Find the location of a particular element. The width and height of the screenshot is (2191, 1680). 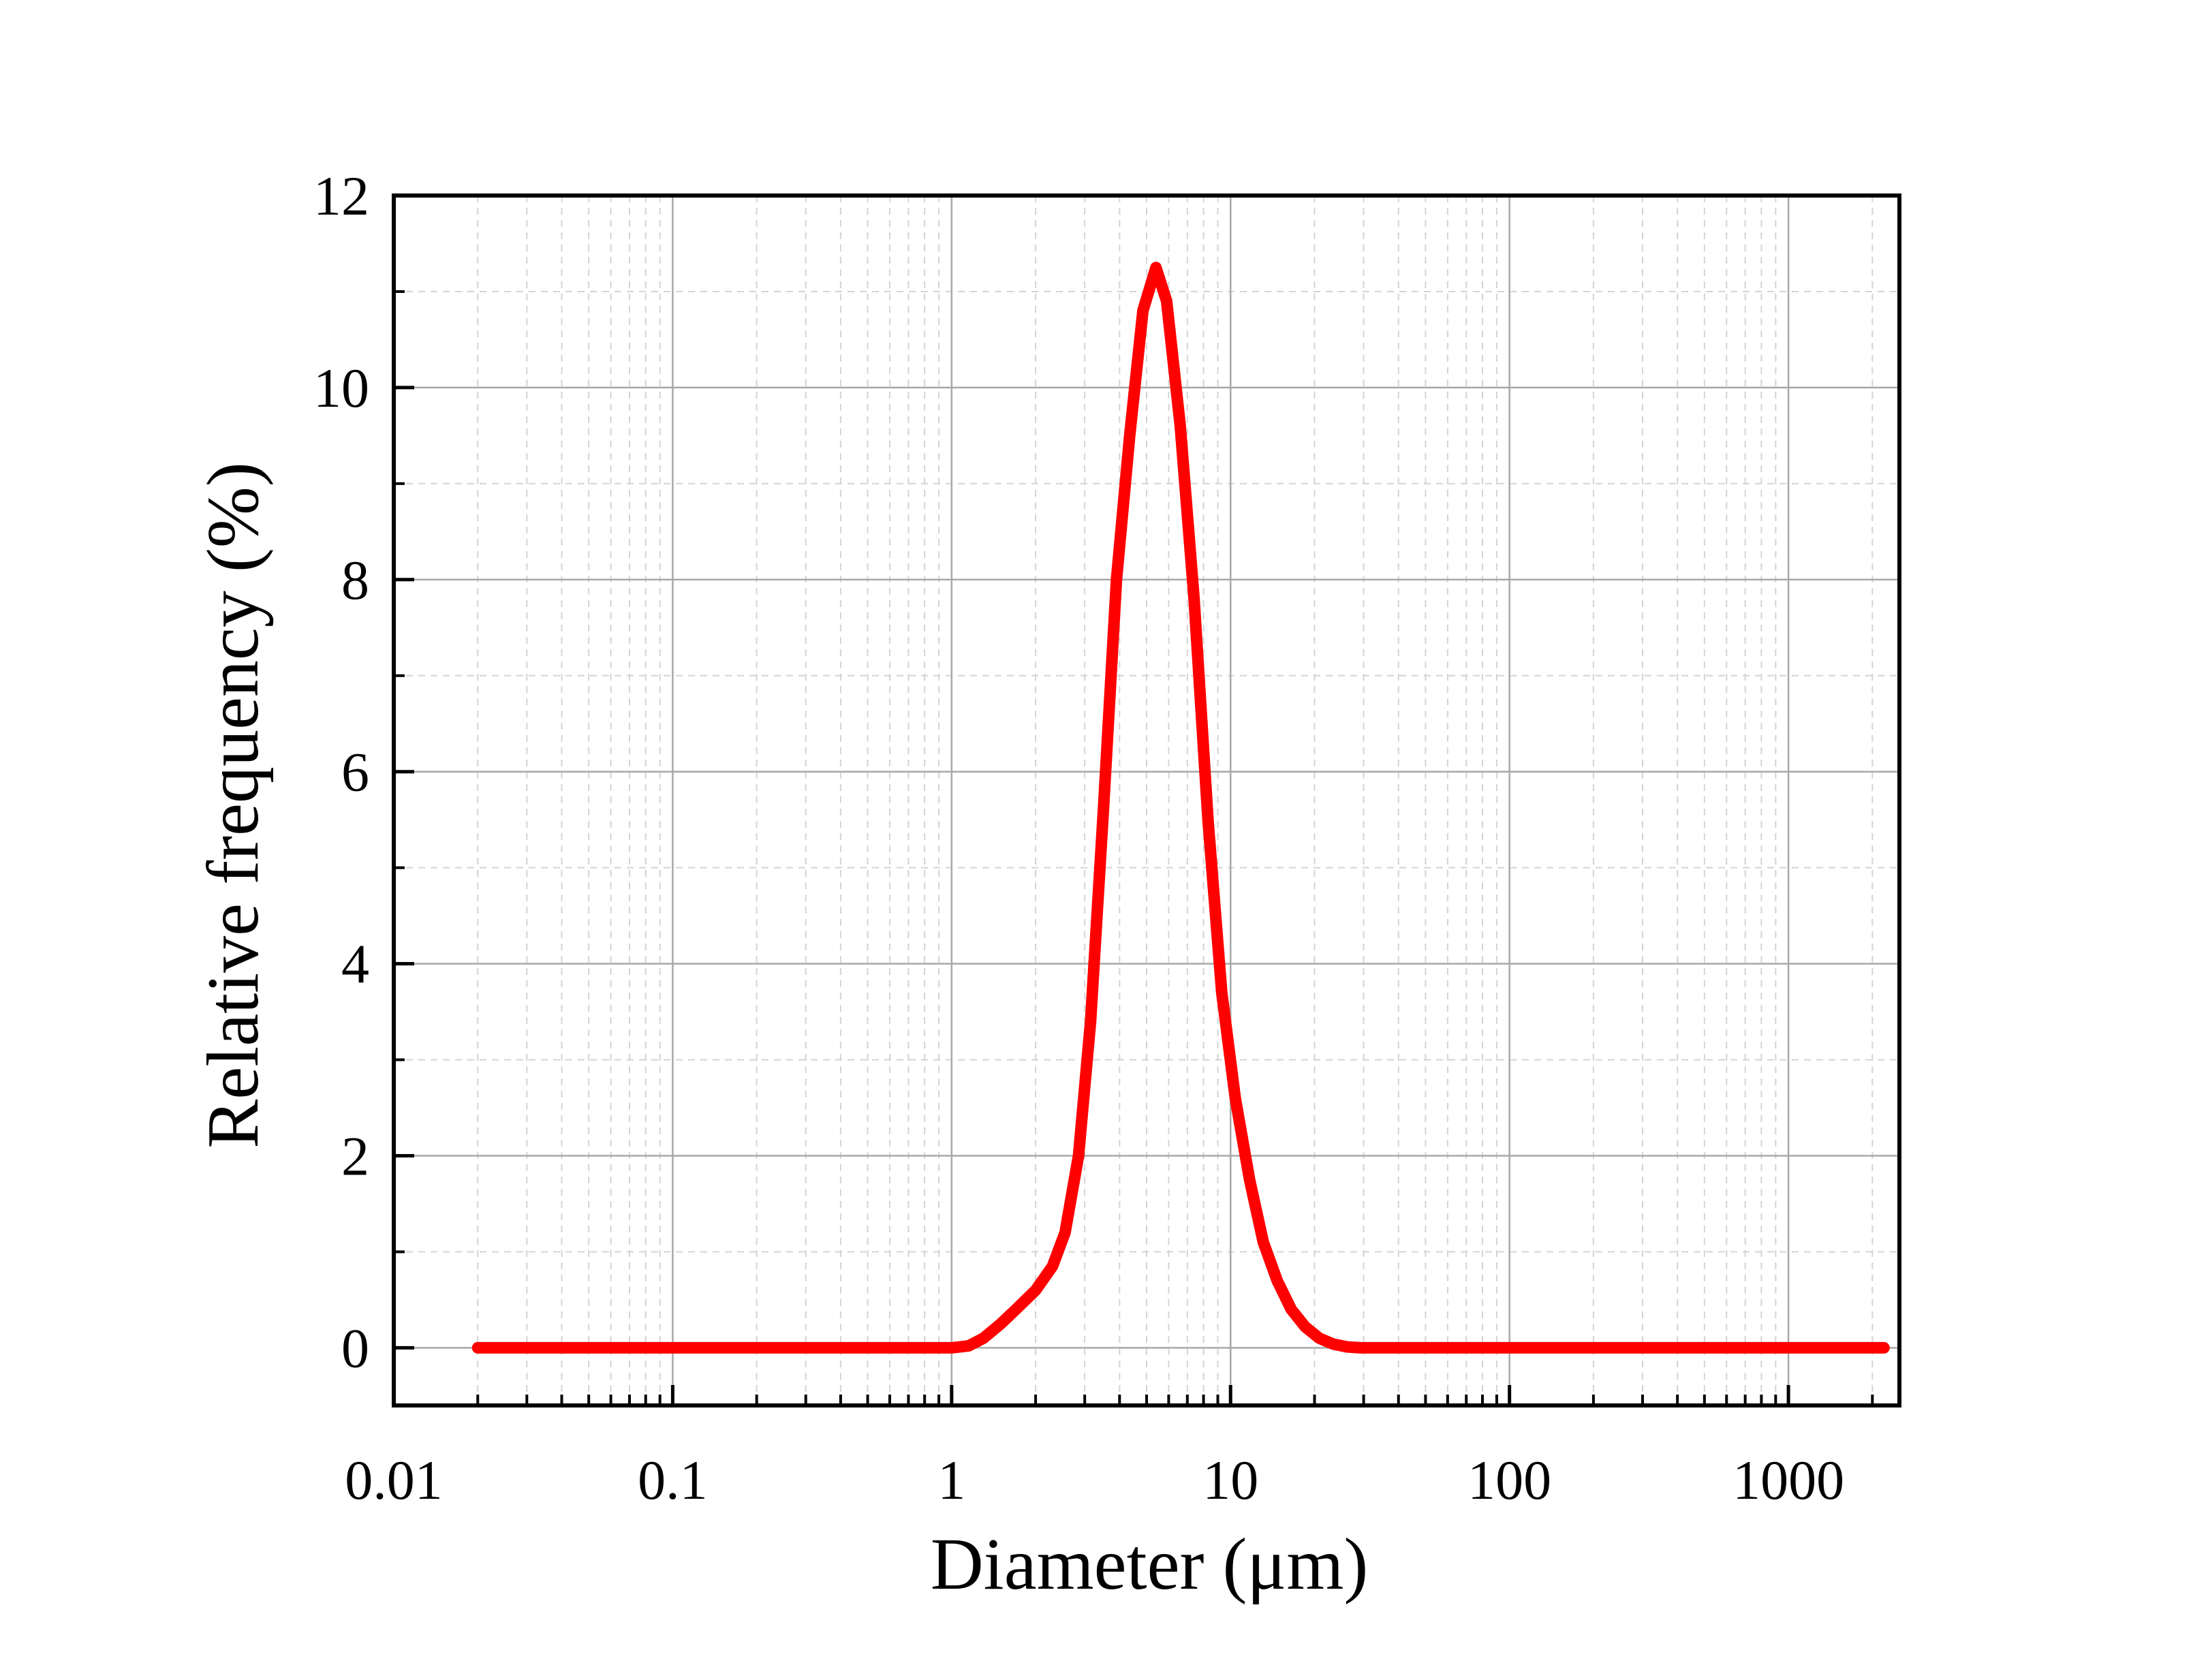

y-tick-label: 2 is located at coordinates (355, 1156).